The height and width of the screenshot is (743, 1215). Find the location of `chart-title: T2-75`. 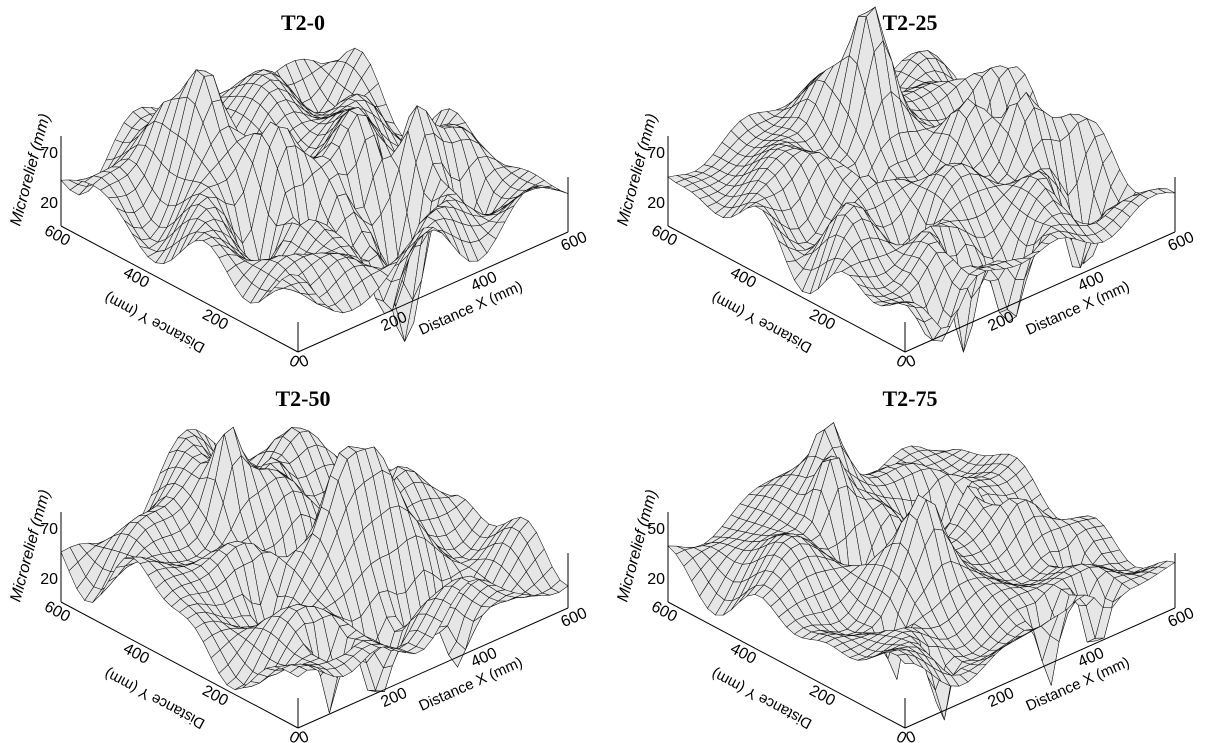

chart-title: T2-75 is located at coordinates (910, 398).